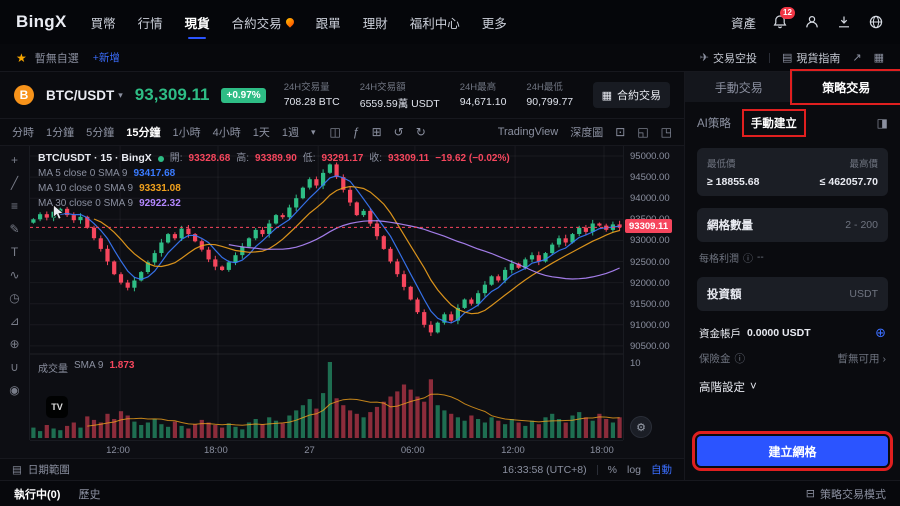 This screenshot has height=506, width=900. I want to click on chart-tool-icons: ◫ ƒ ⊞ ↺ ↻, so click(378, 132).